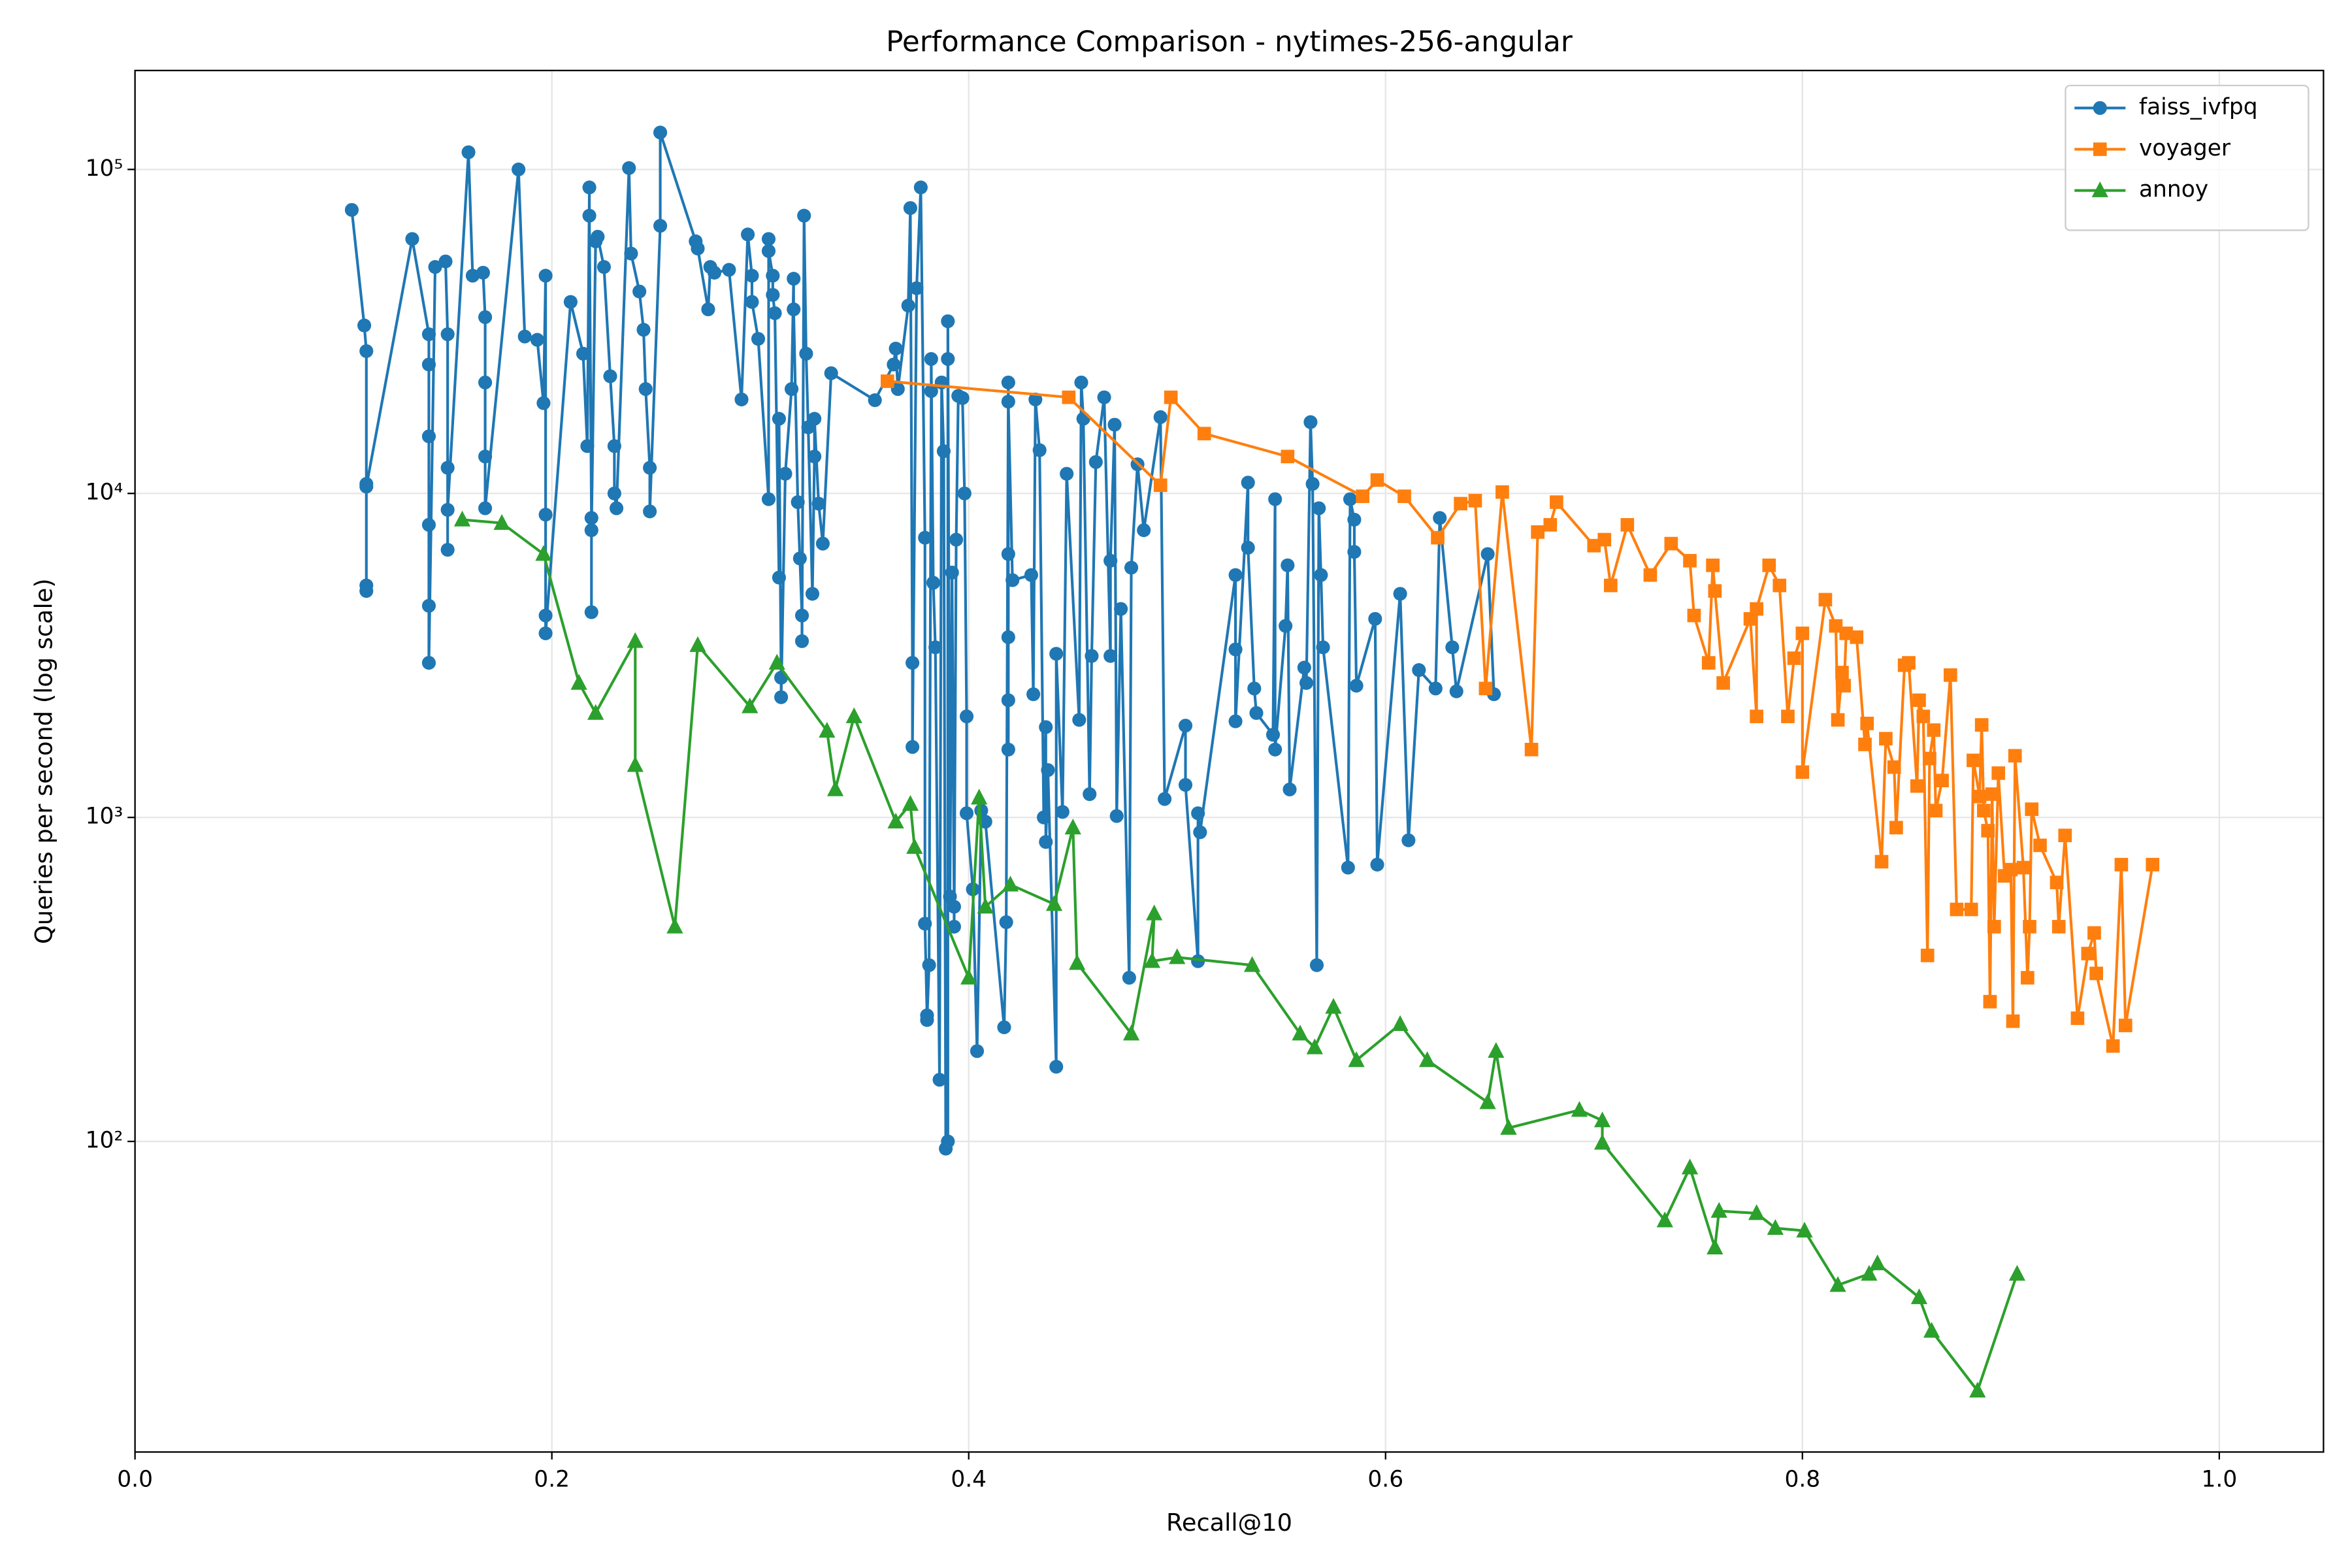 The height and width of the screenshot is (1568, 2352). What do you see at coordinates (2219, 1480) in the screenshot?
I see `x-tick-label: 1.0` at bounding box center [2219, 1480].